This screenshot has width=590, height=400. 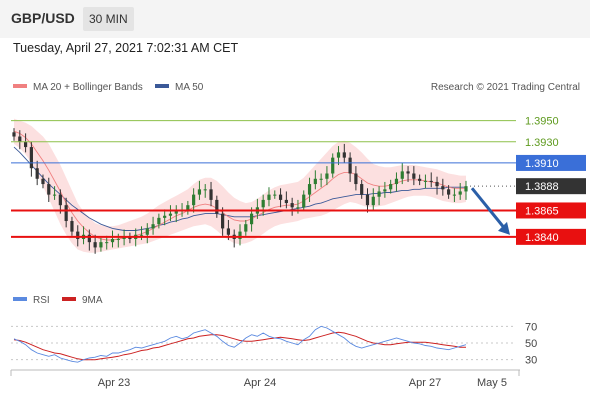 What do you see at coordinates (20, 299) in the screenshot?
I see `rsi-legend-swatch` at bounding box center [20, 299].